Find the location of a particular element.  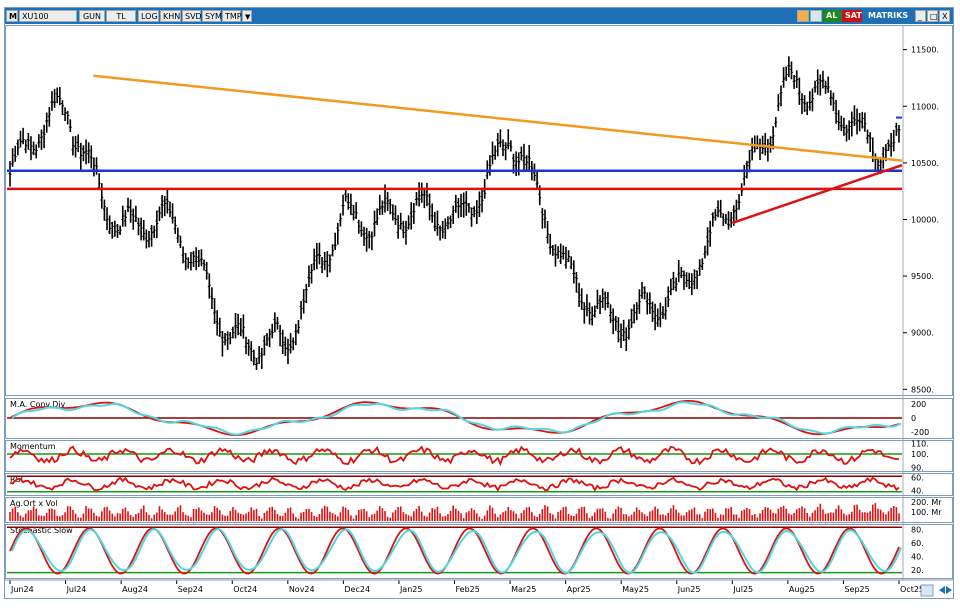

close-button: X is located at coordinates (944, 16).